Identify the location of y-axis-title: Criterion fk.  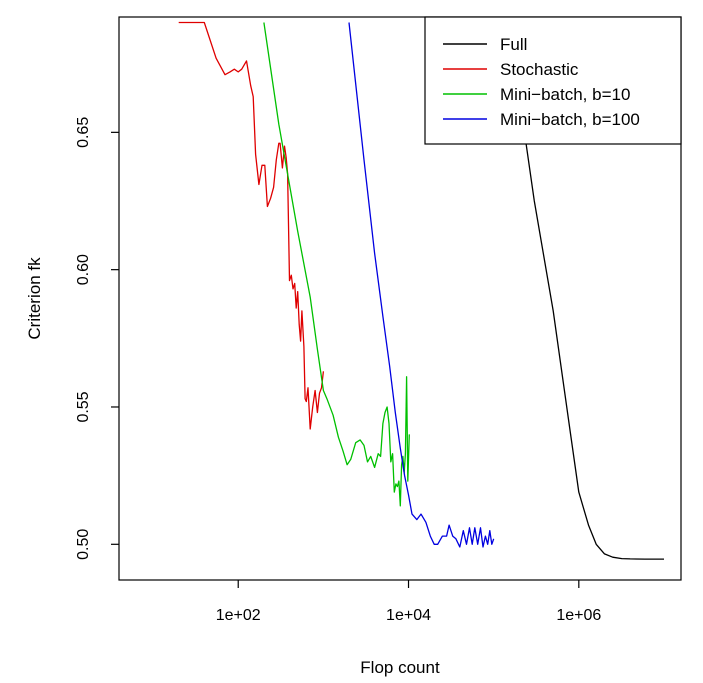
(34, 298).